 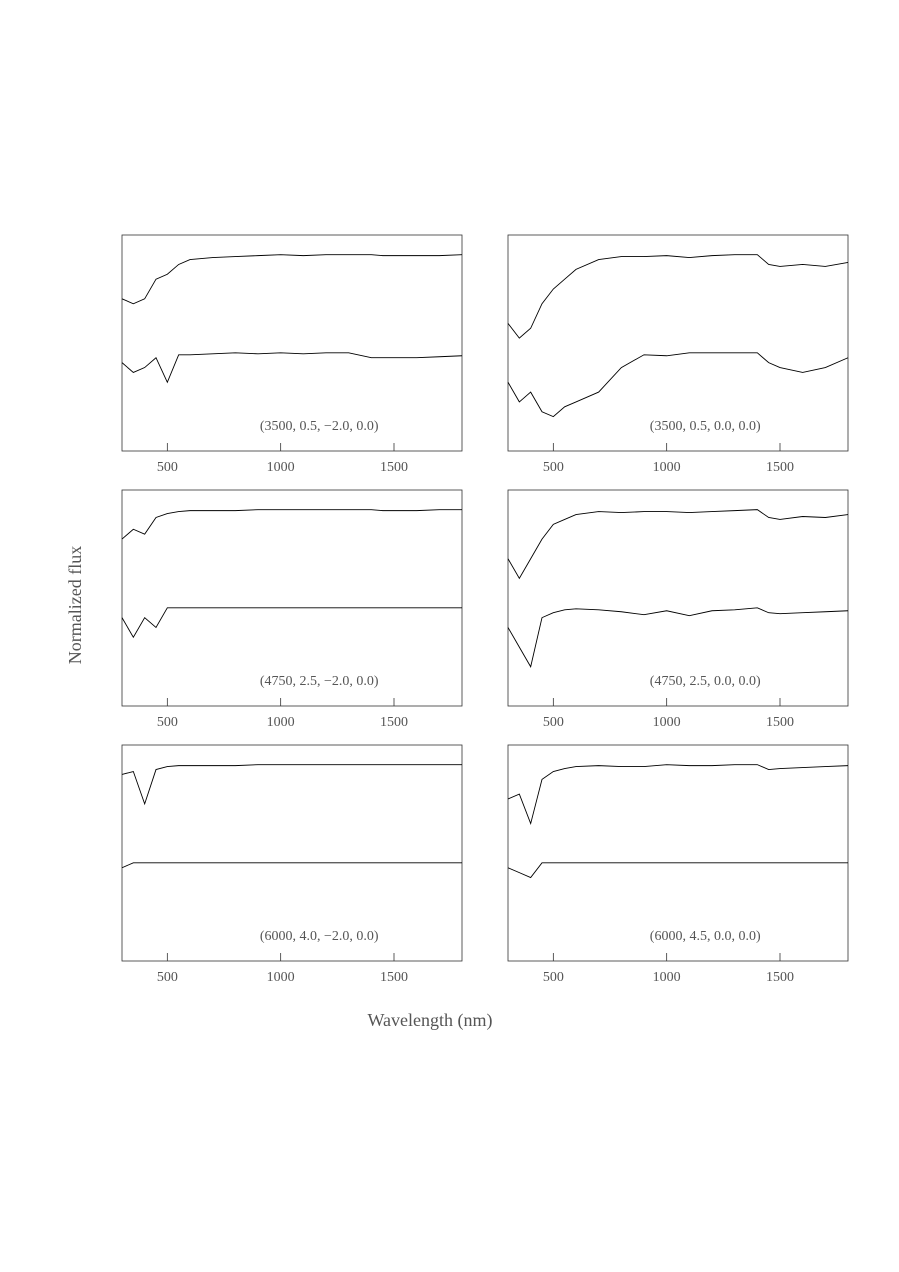 I want to click on panel-annotation: (3500, 0.5, −2.0, 0.0), so click(x=319, y=426).